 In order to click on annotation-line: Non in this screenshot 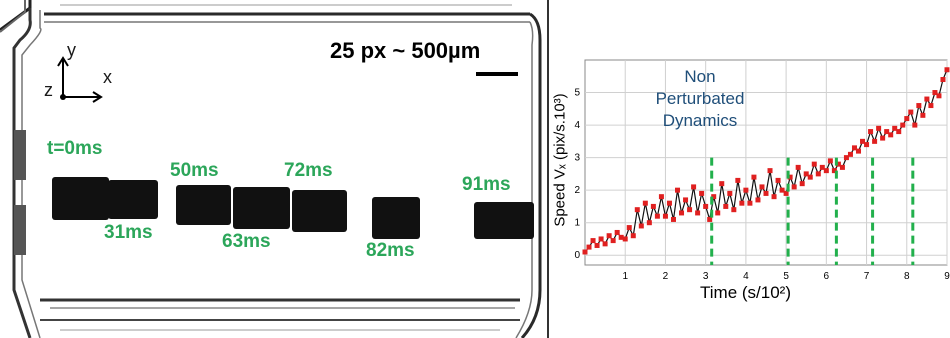, I will do `click(700, 76)`.